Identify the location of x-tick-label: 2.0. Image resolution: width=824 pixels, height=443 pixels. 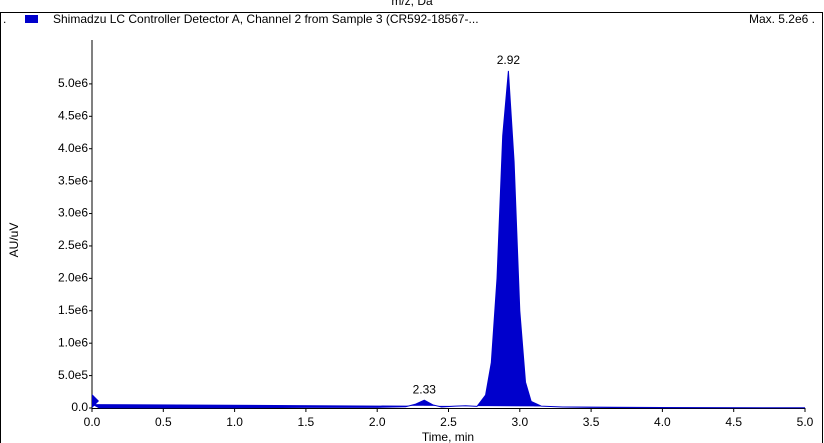
(377, 422).